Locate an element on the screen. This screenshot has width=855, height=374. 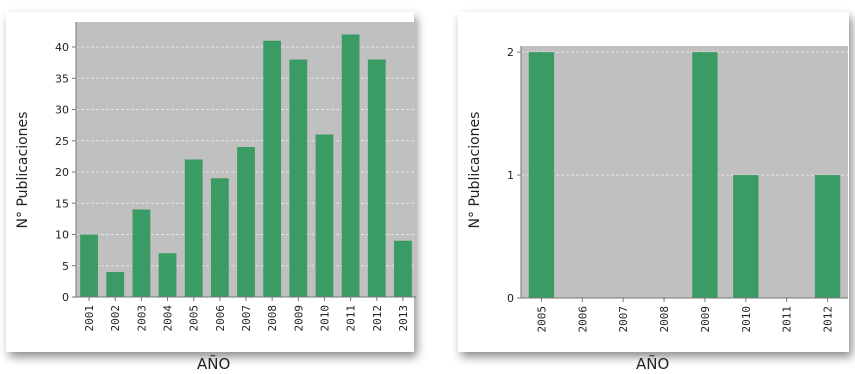
bar-left-2004 is located at coordinates (167, 275).